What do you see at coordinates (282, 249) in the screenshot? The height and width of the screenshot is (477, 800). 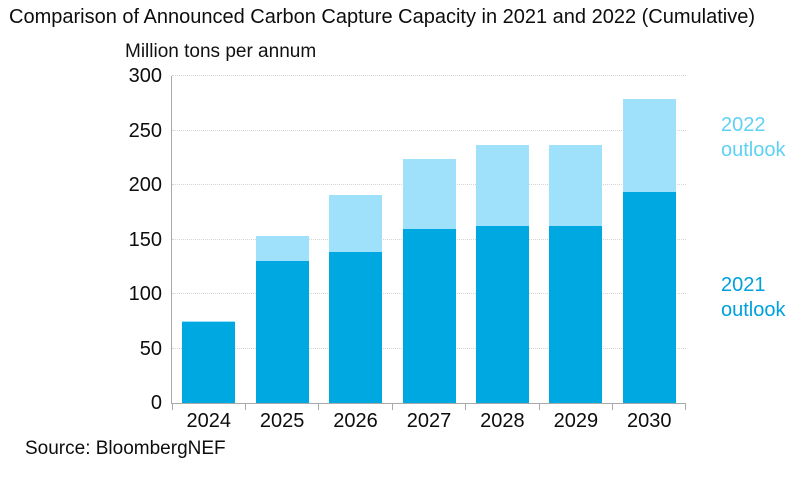 I see `bar-2025-2022-outlook` at bounding box center [282, 249].